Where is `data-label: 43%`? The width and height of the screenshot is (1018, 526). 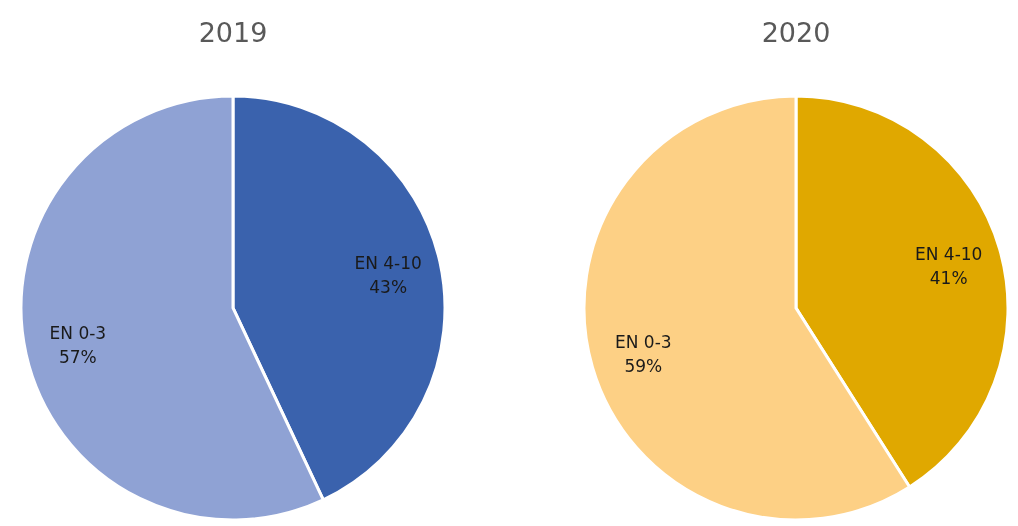 data-label: 43% is located at coordinates (388, 287).